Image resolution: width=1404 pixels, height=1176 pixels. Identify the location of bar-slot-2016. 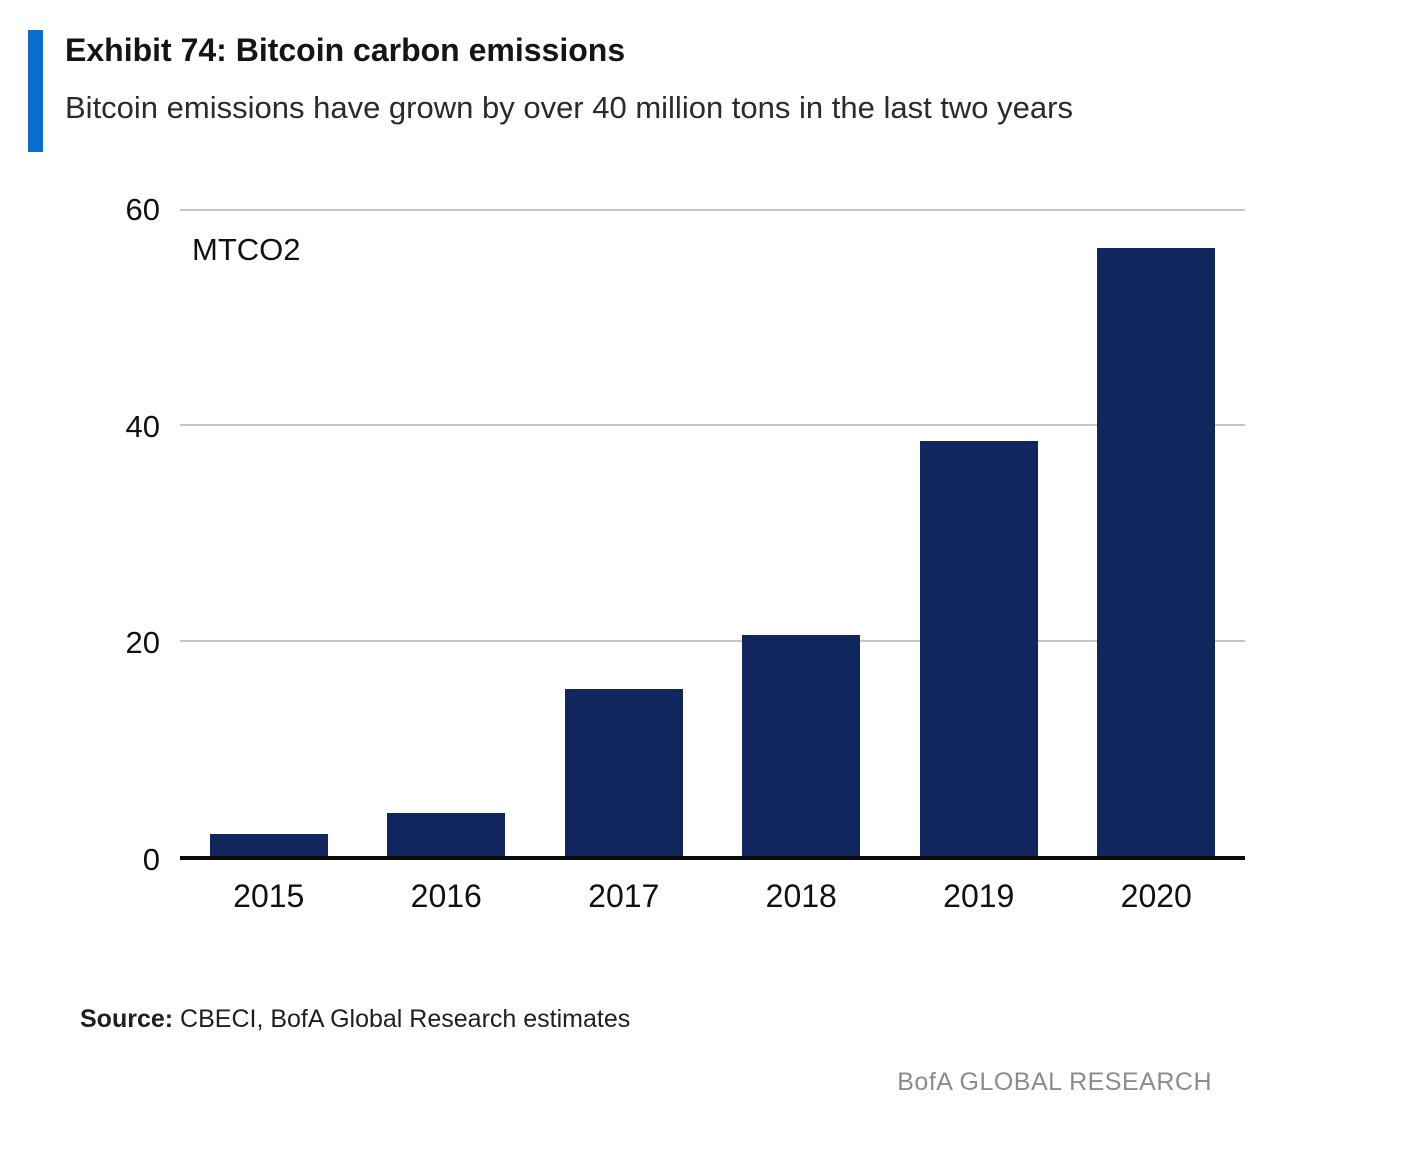
(447, 533).